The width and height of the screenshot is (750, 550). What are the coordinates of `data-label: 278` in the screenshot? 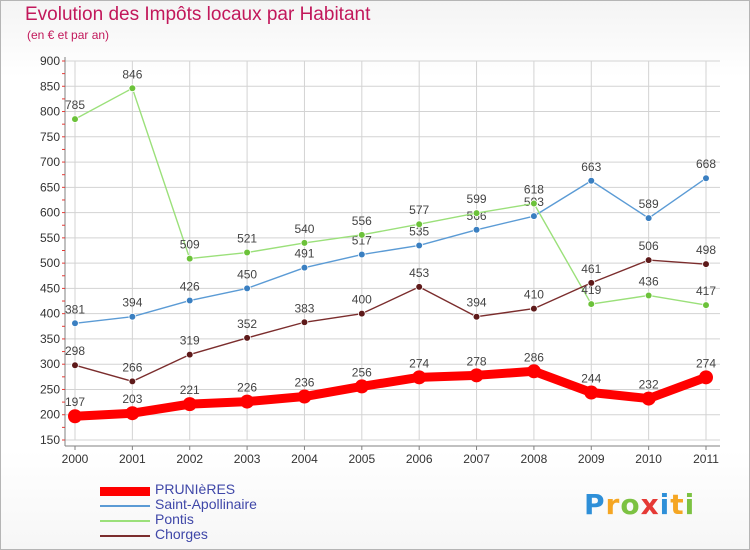 It's located at (477, 361).